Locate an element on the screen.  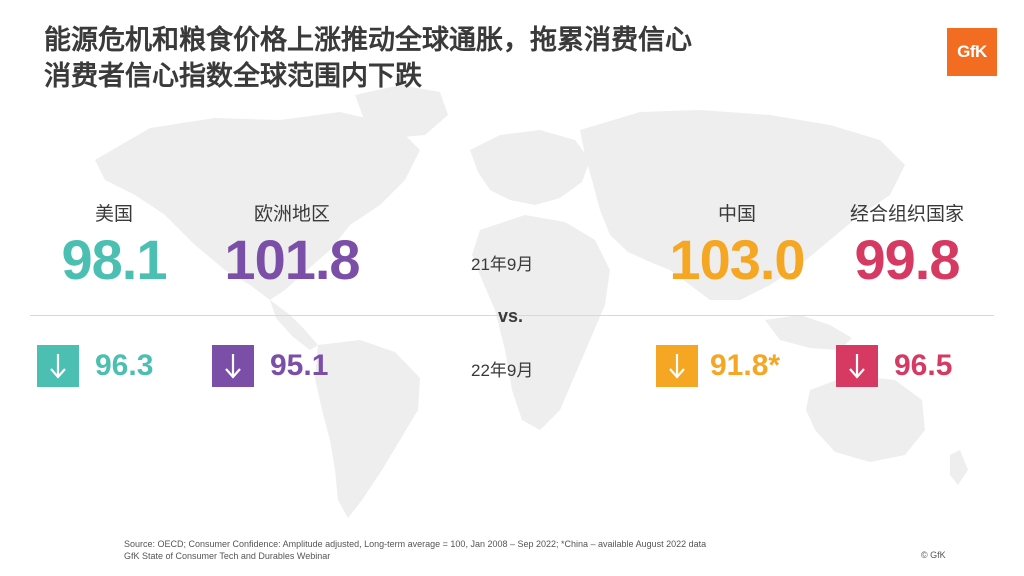
title-line-2: 消费者信心指数全球范围内下跌 is located at coordinates (233, 76).